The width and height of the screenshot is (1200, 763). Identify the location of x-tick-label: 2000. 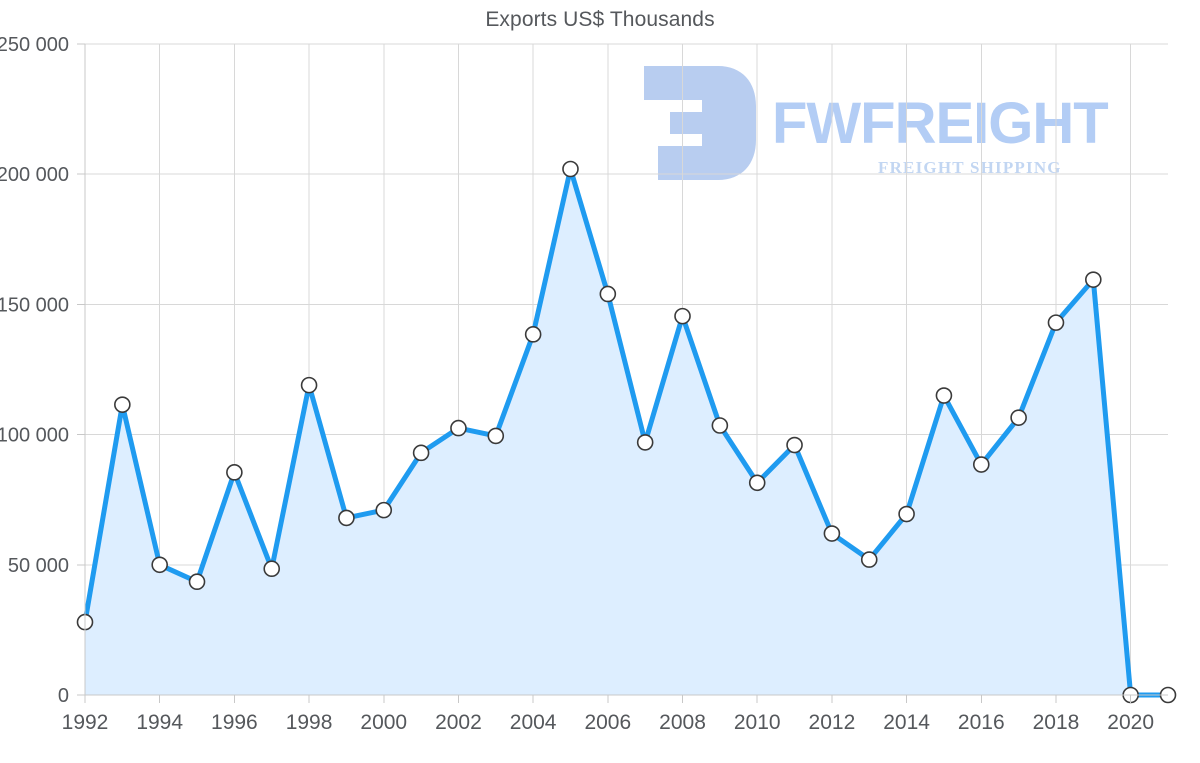
(383, 722).